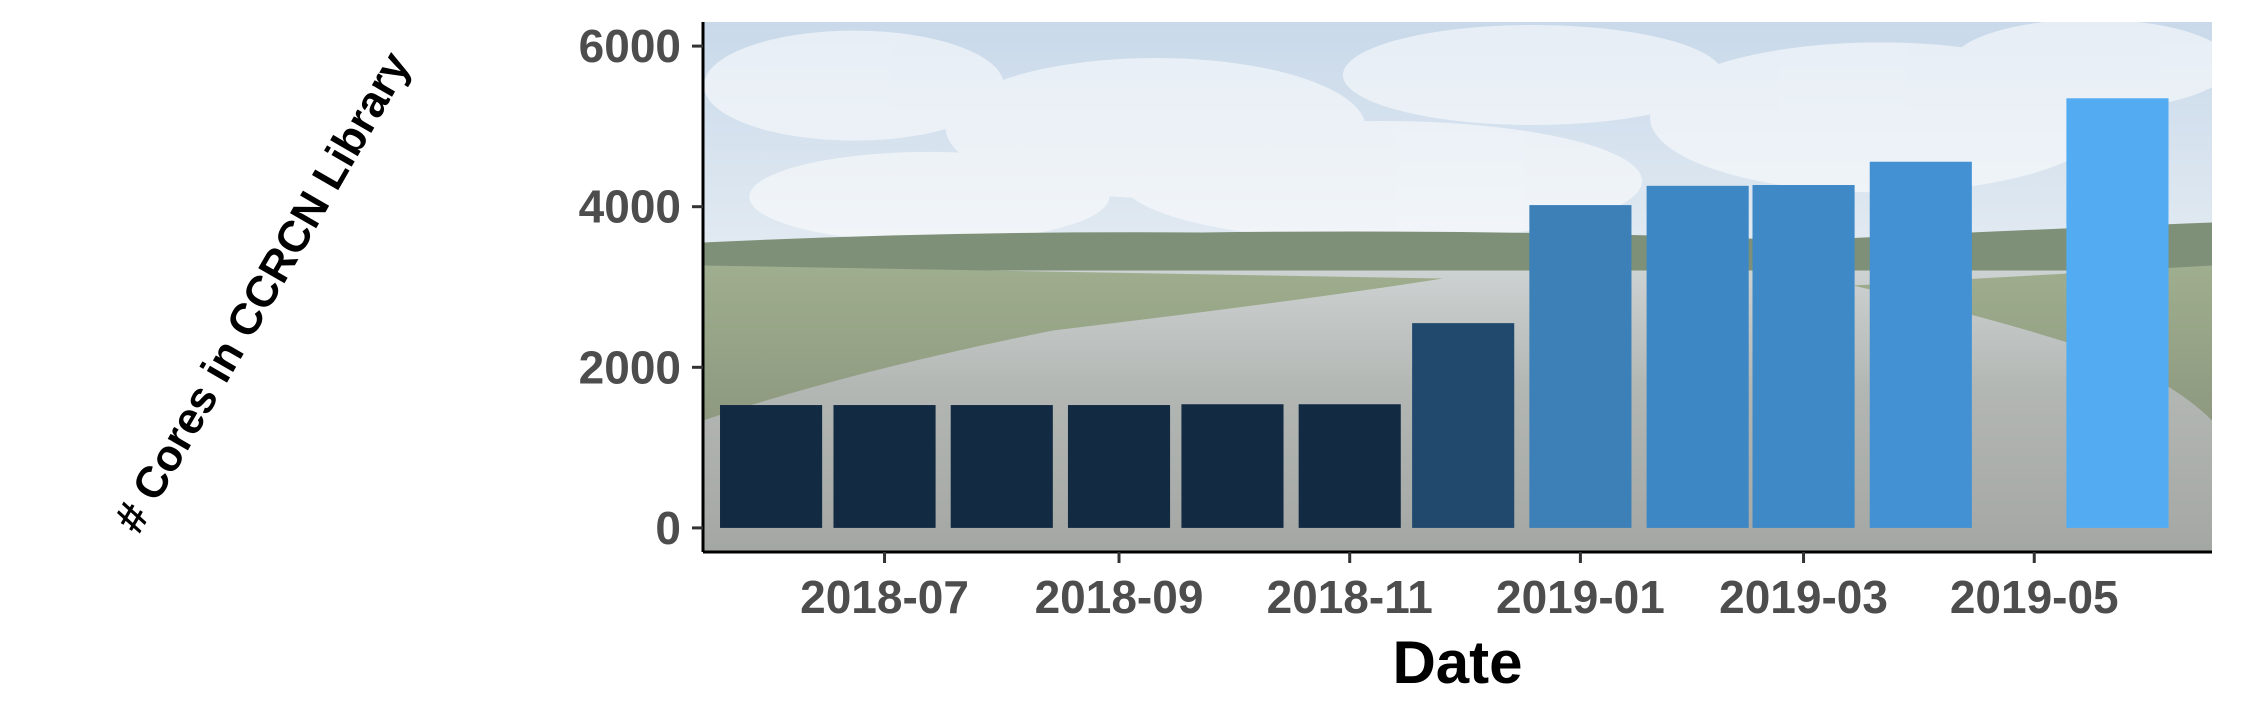 The width and height of the screenshot is (2267, 708). I want to click on x-tick-label: 2019-01, so click(1580, 597).